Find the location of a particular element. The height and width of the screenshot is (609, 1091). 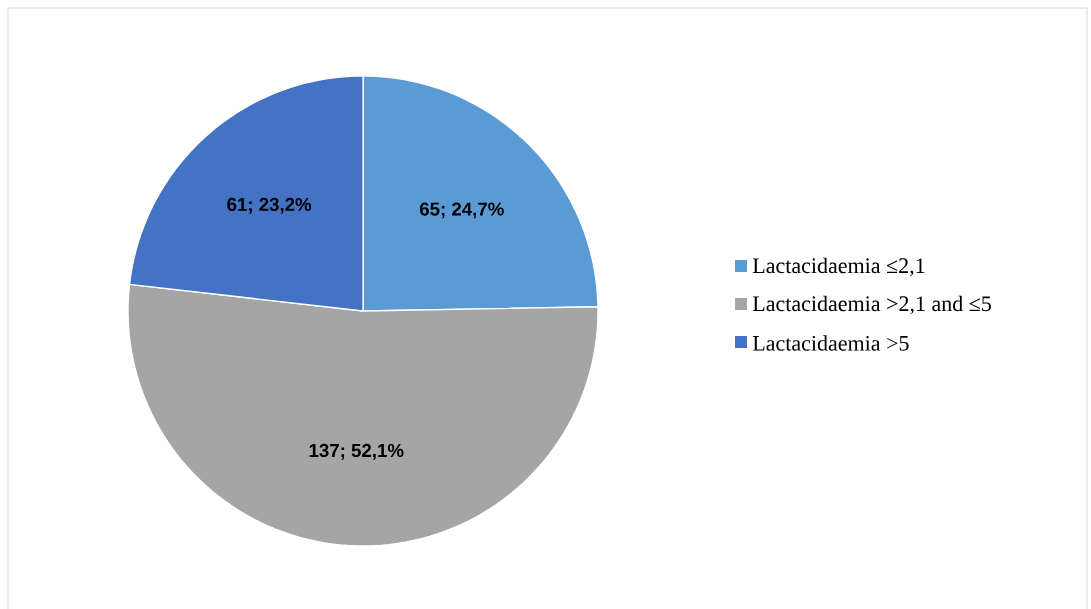

legend-label: Lactacidaemia >5 is located at coordinates (830, 343).